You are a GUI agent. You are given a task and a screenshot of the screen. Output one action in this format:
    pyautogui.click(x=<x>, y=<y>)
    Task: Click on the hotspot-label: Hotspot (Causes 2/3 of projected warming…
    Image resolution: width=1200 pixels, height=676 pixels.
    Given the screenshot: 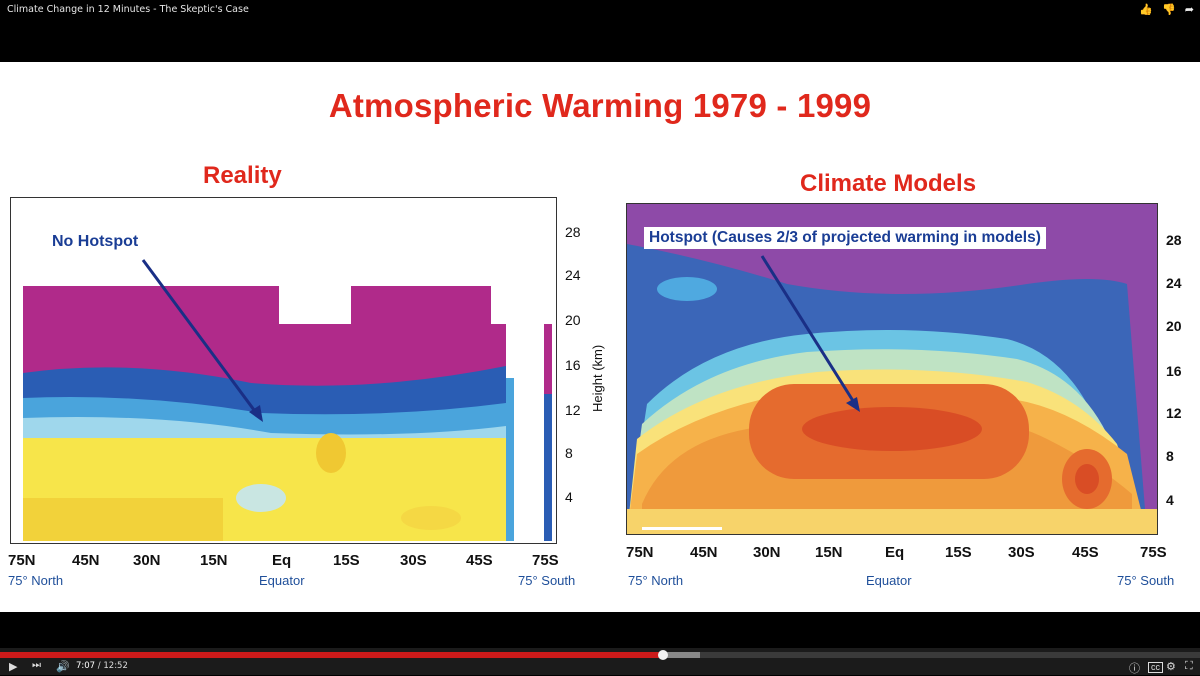 What is the action you would take?
    pyautogui.click(x=845, y=238)
    